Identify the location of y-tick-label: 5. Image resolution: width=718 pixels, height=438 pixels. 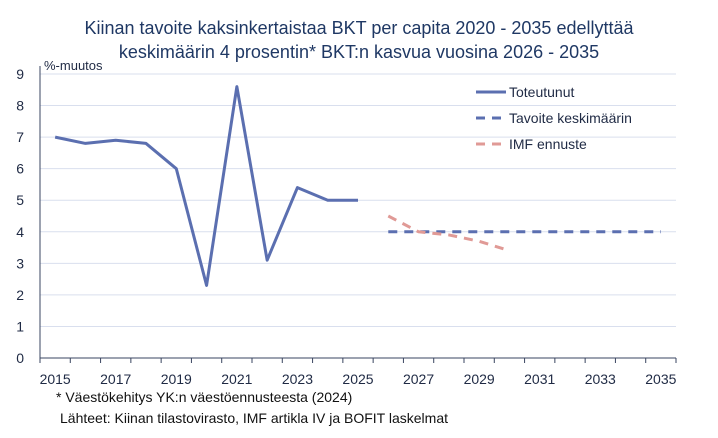
(20, 200).